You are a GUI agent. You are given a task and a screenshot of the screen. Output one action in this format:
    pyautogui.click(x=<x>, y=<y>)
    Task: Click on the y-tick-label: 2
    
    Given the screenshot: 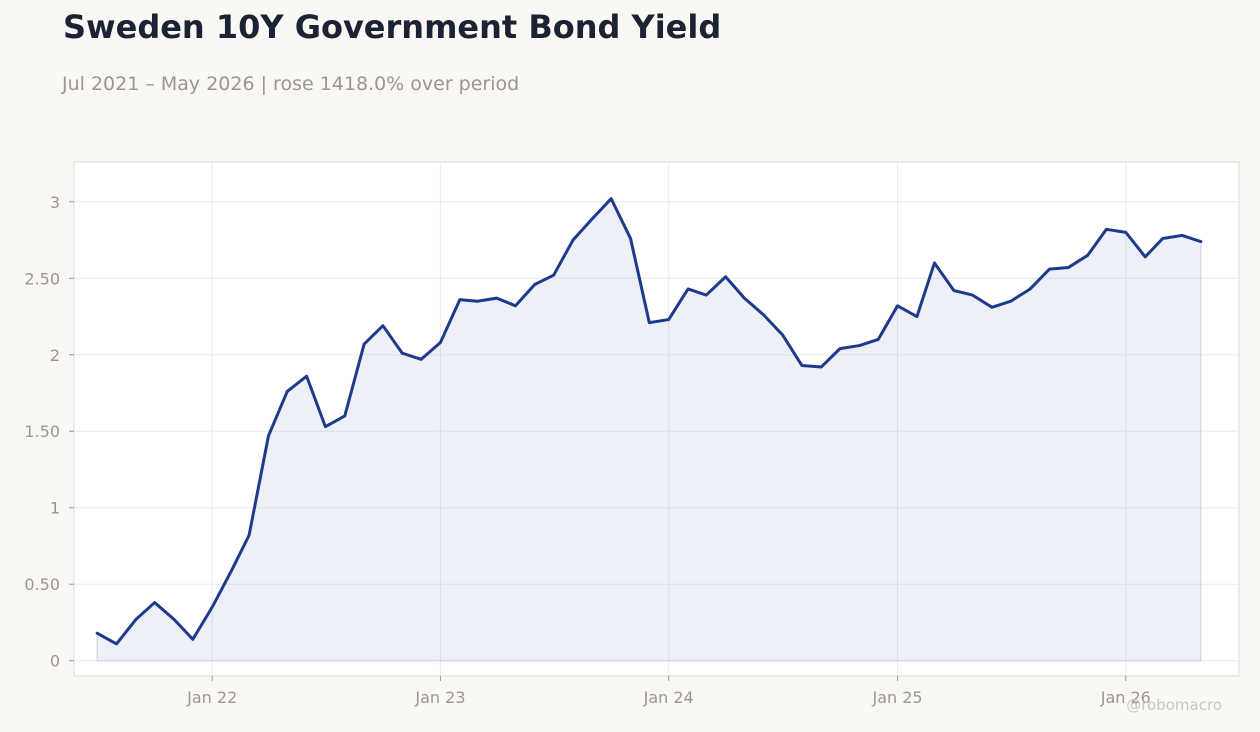 What is the action you would take?
    pyautogui.click(x=55, y=355)
    